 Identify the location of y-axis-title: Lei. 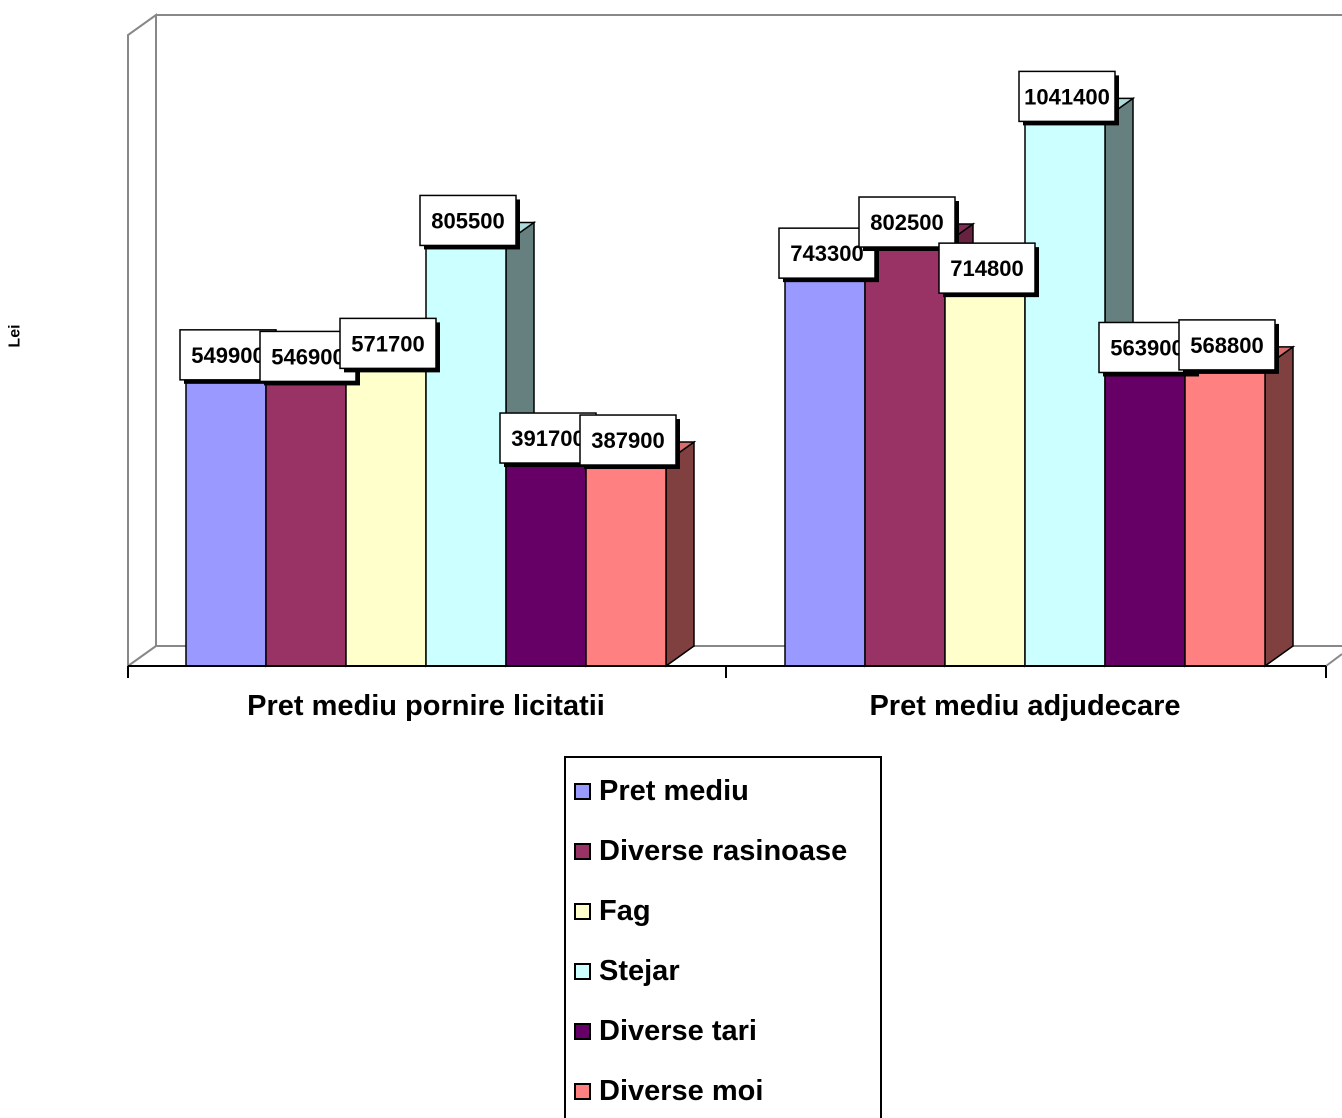
(15, 336).